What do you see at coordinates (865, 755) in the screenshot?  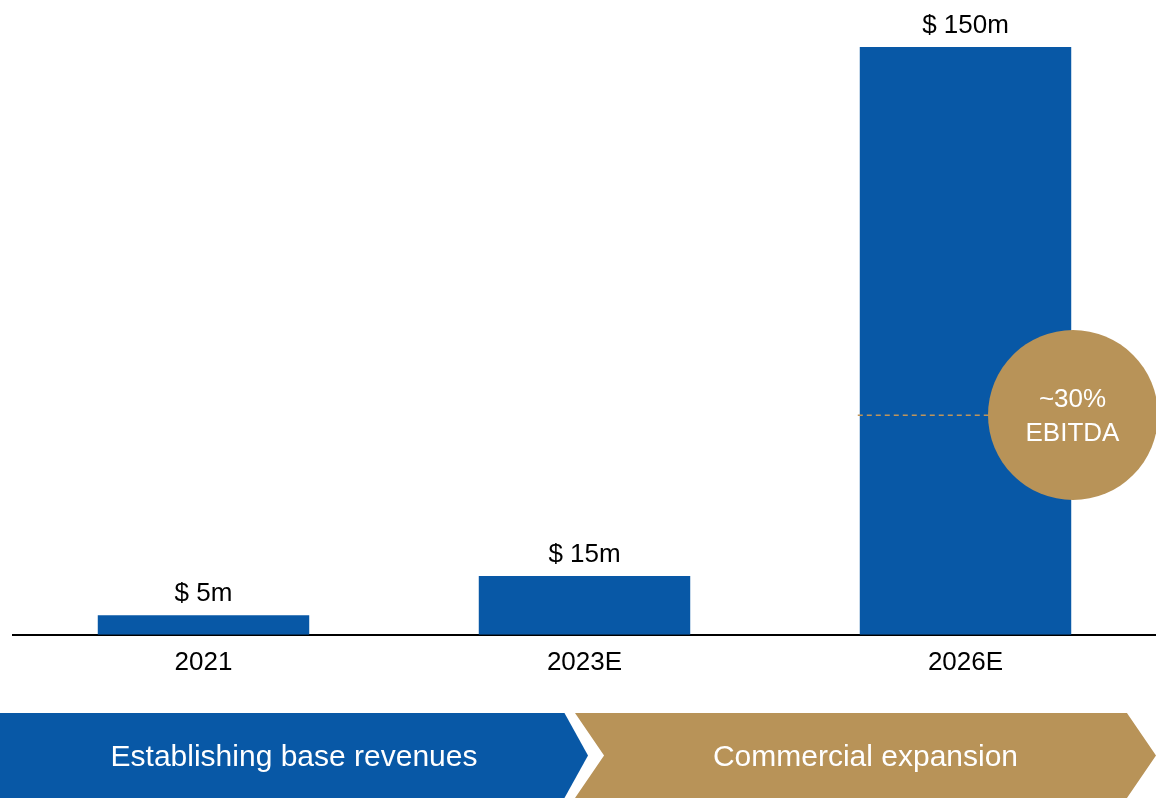 I see `chevron-banner: Commercial expansion` at bounding box center [865, 755].